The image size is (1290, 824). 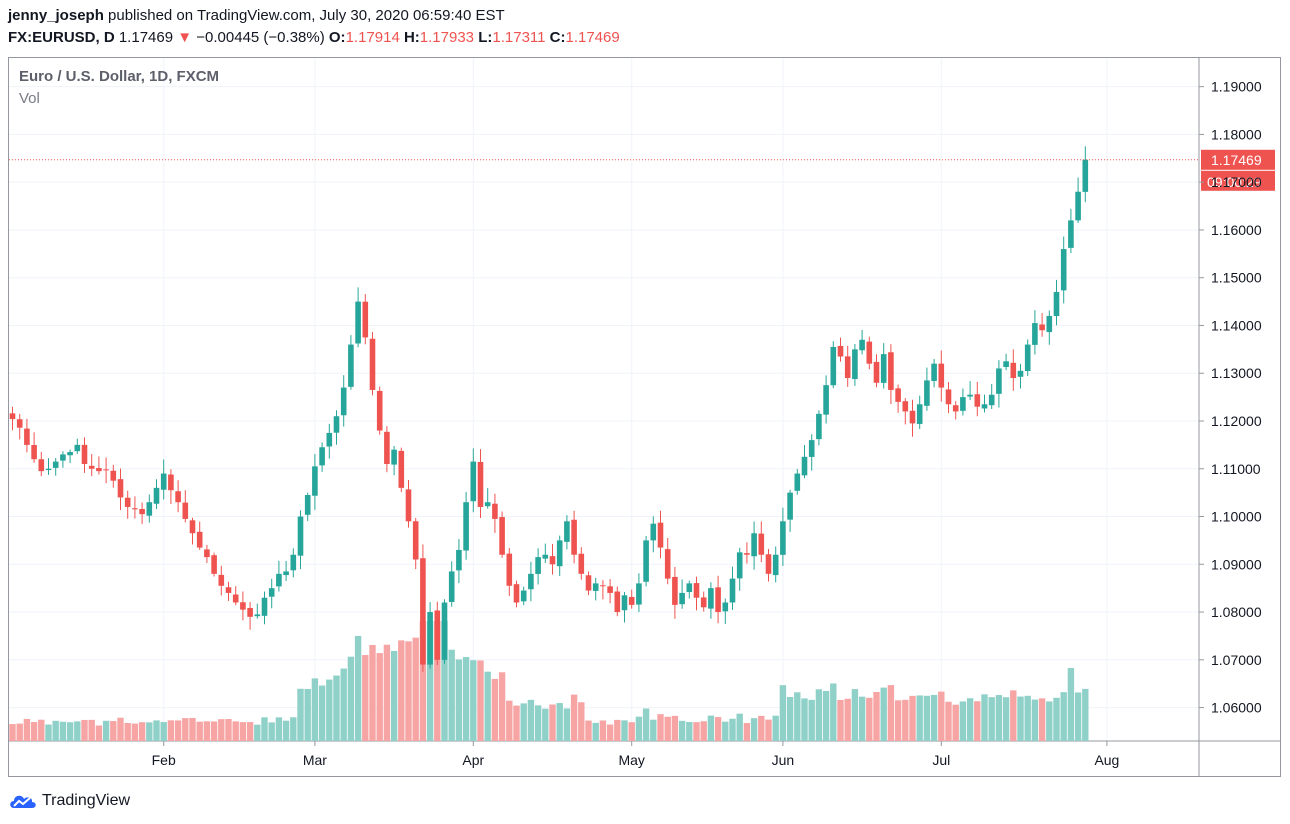 What do you see at coordinates (1236, 612) in the screenshot?
I see `y-tick-label: 1.08000` at bounding box center [1236, 612].